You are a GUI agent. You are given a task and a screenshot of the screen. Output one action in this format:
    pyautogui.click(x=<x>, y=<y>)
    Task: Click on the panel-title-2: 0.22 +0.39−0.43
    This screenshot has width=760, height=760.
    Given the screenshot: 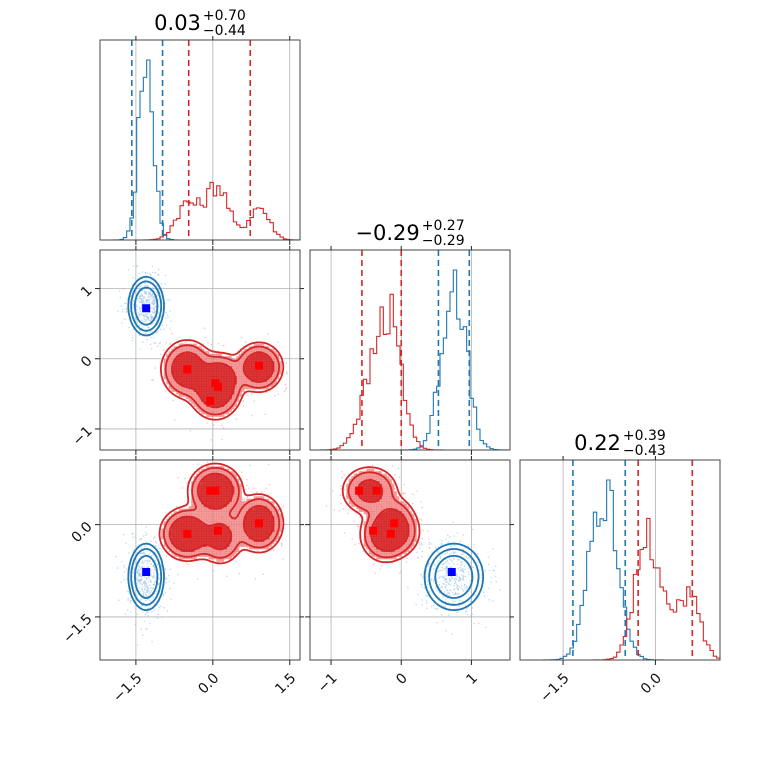 What is the action you would take?
    pyautogui.click(x=620, y=443)
    